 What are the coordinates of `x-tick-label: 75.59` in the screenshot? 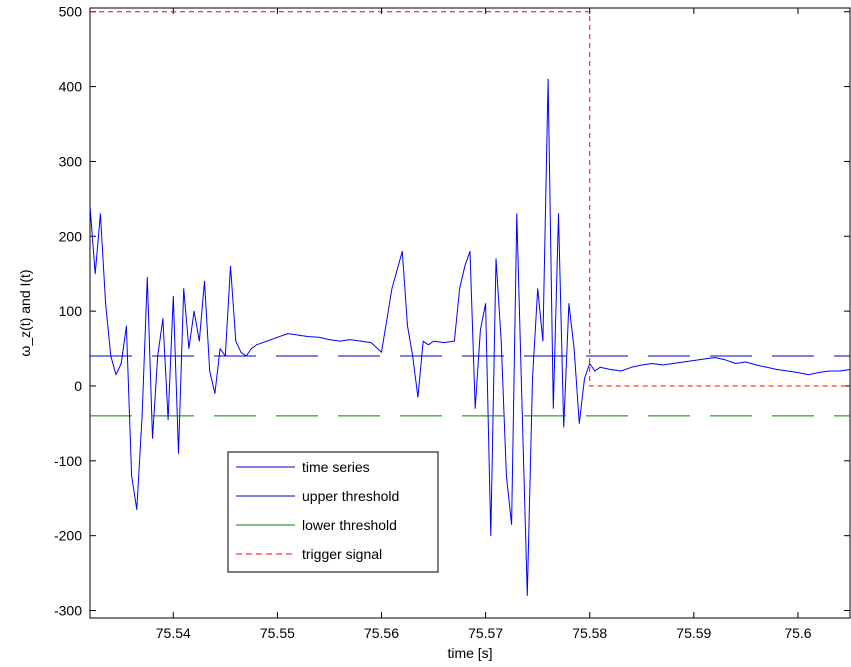 It's located at (693, 633).